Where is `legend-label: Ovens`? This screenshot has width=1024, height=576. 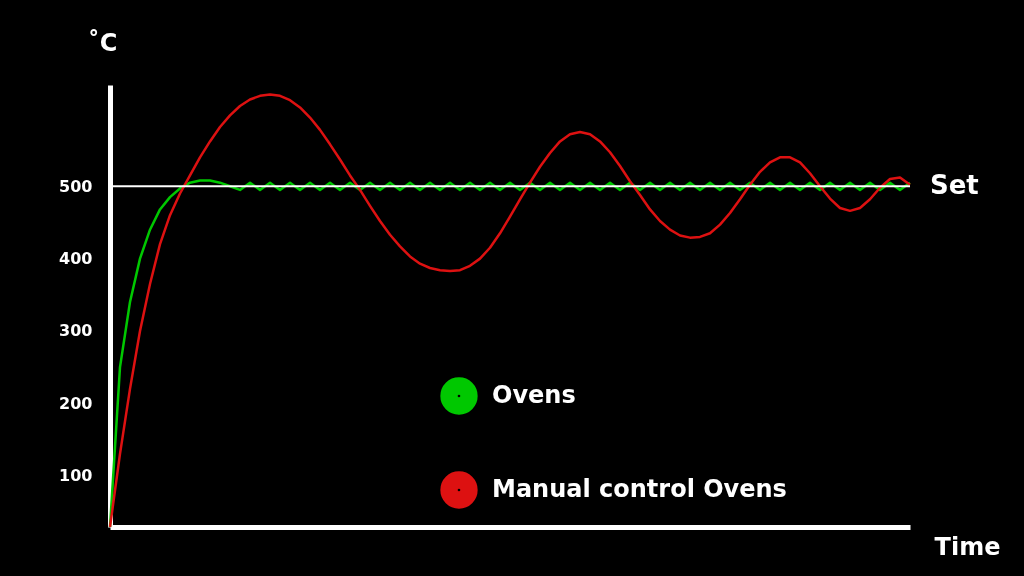 legend-label: Ovens is located at coordinates (534, 395).